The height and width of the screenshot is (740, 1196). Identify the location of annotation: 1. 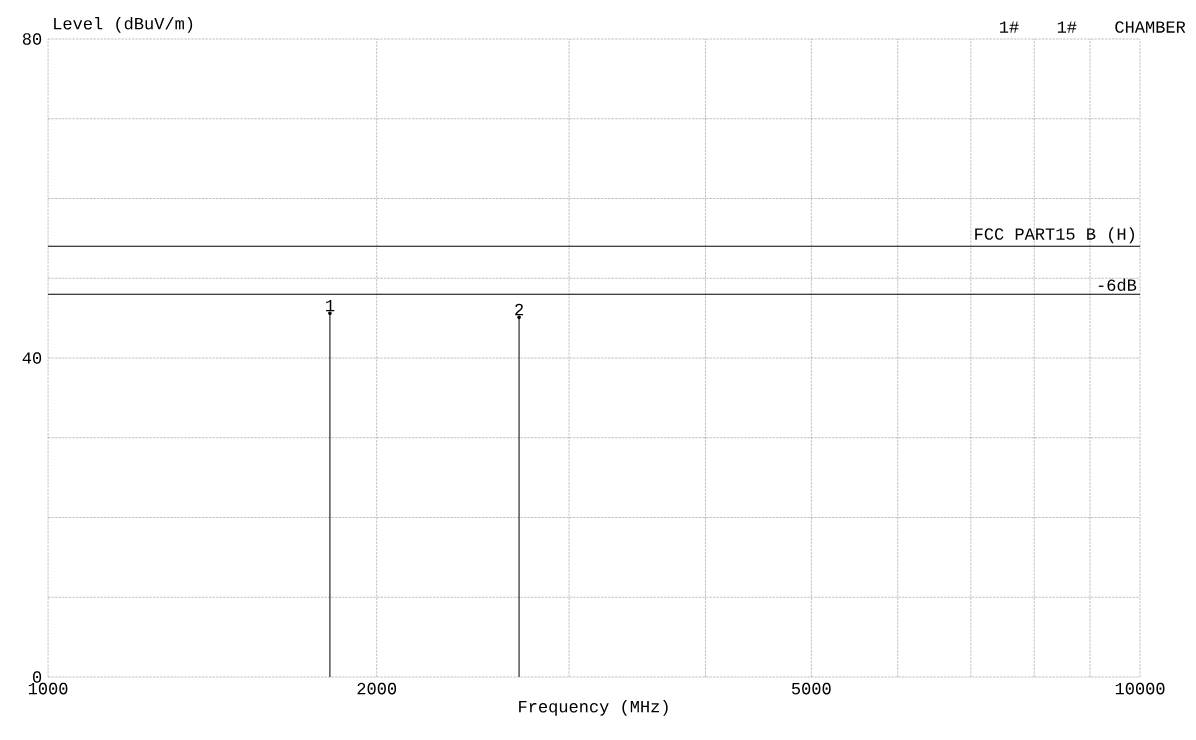
(330, 305).